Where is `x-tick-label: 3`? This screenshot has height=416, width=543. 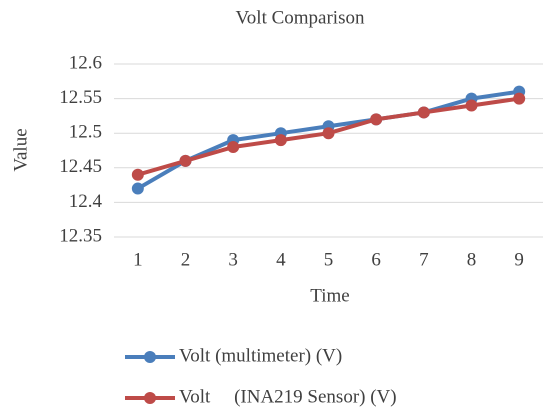
x-tick-label: 3 is located at coordinates (233, 259).